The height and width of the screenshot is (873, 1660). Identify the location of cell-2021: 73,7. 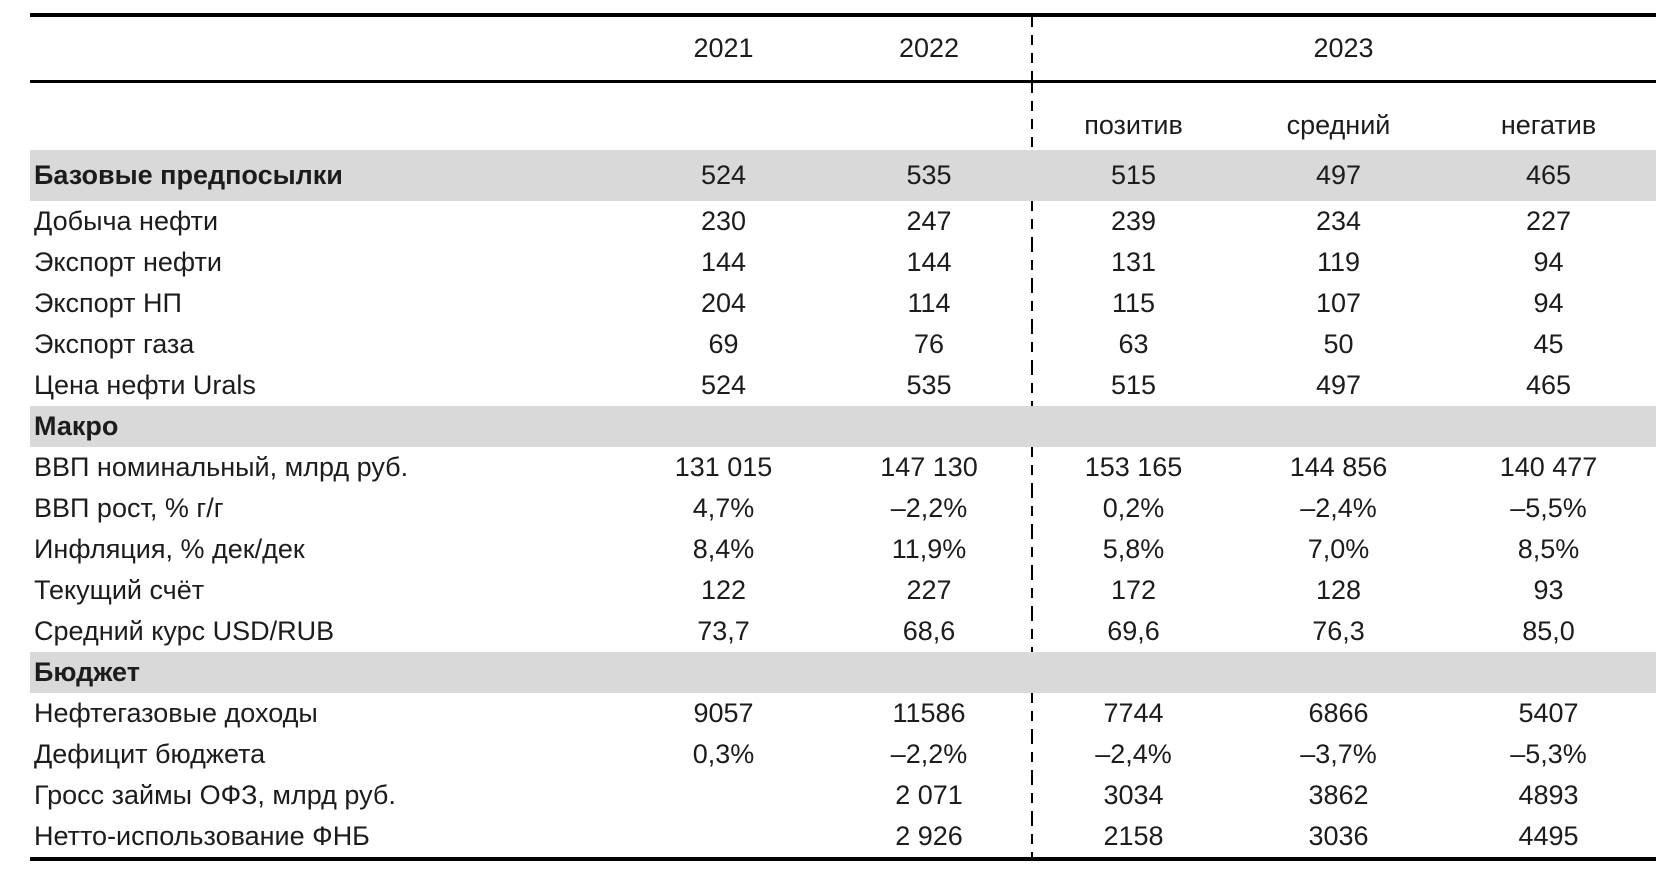
(723, 631).